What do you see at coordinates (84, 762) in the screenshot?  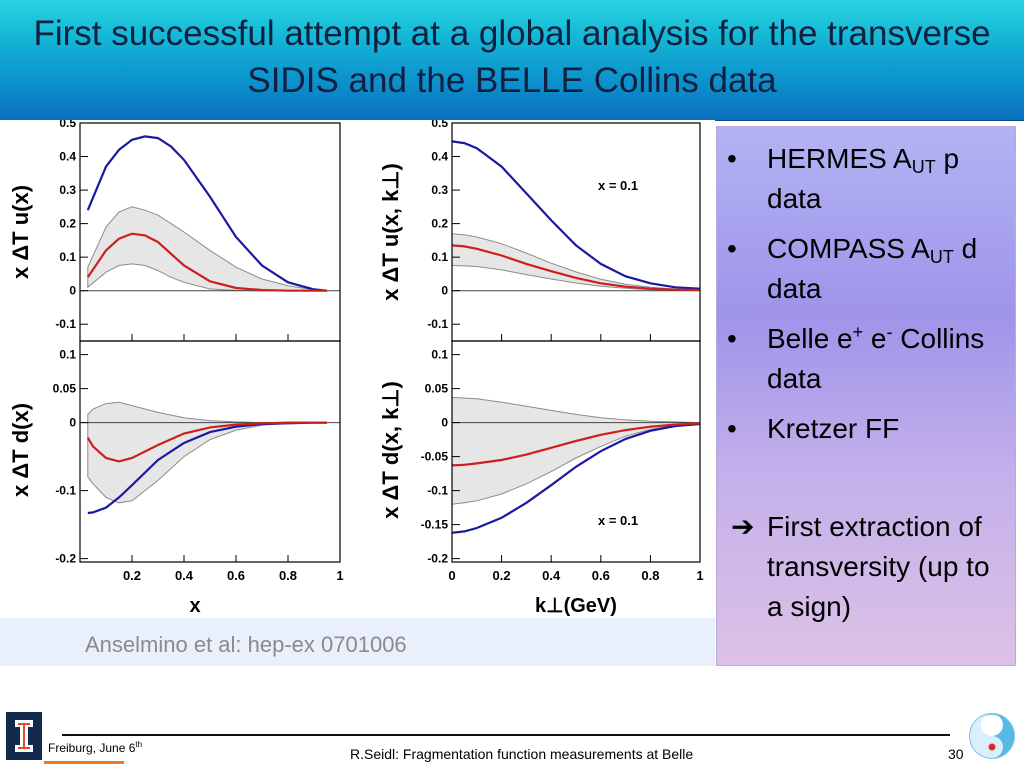 I see `footer-accent-rule` at bounding box center [84, 762].